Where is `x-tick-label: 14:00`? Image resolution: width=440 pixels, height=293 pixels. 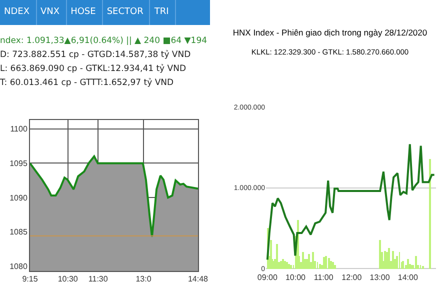
x-tick-label: 14:00 is located at coordinates (408, 277).